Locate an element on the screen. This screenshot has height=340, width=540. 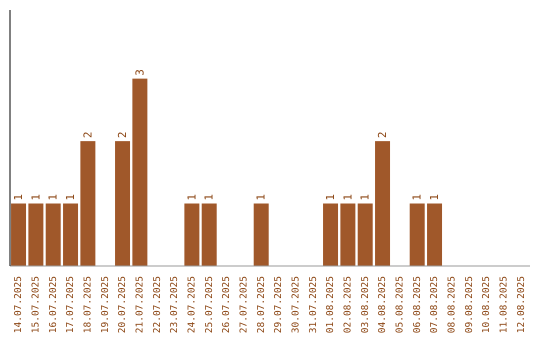
x-tick-label: 14.07.2025 is located at coordinates (18, 305).